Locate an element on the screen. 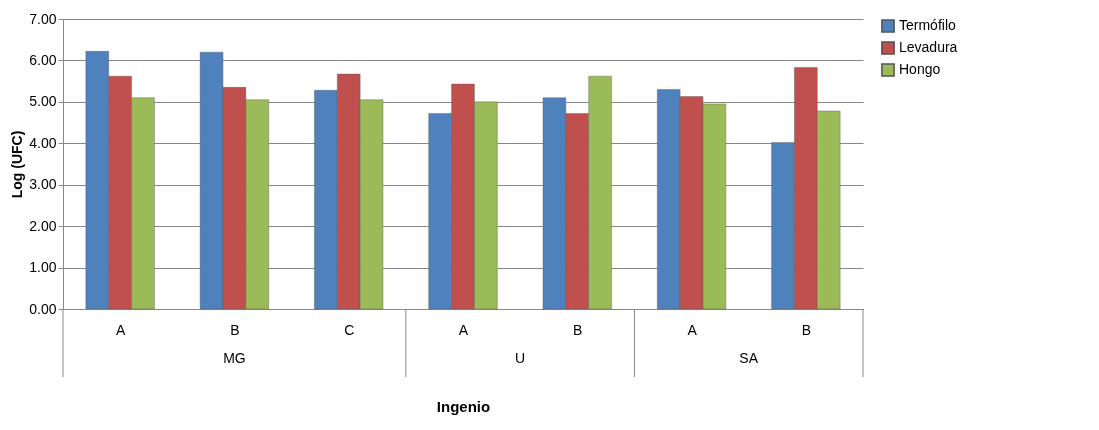 The width and height of the screenshot is (1099, 430). y-tick-label: 5.00 is located at coordinates (43, 101).